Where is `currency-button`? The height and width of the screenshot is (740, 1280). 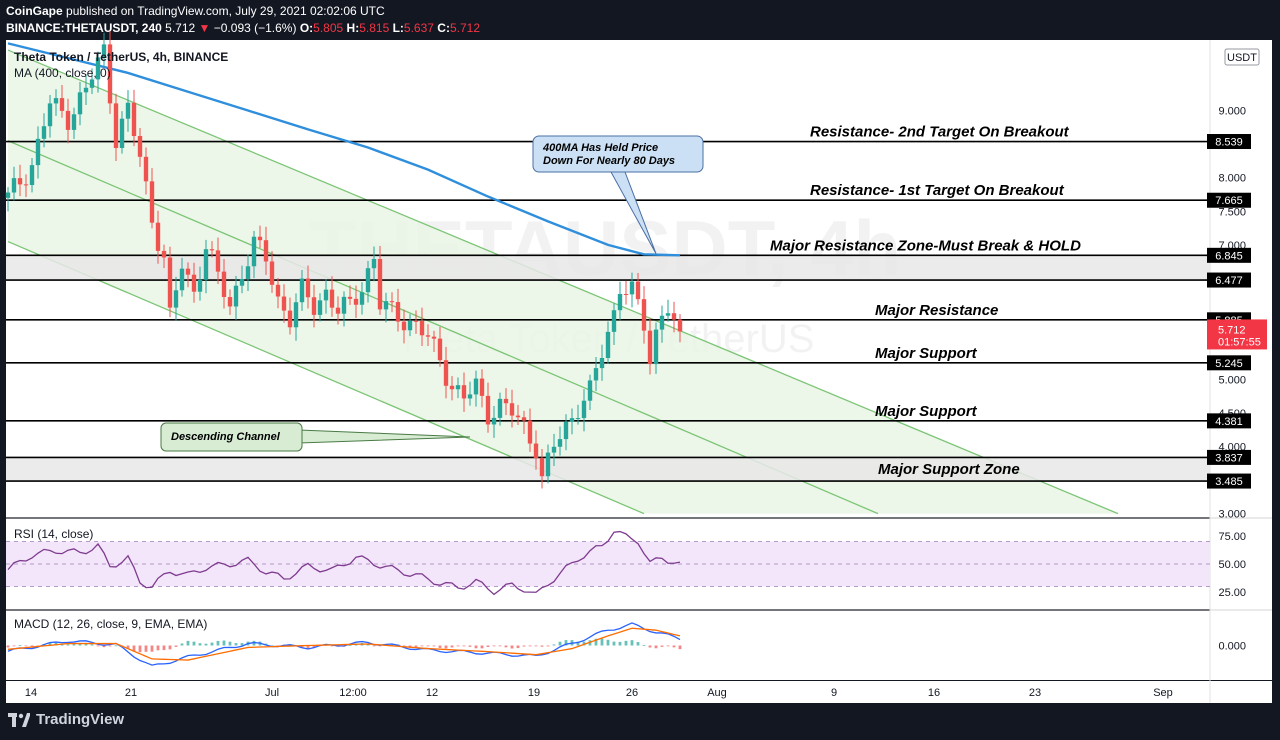 currency-button is located at coordinates (1242, 57).